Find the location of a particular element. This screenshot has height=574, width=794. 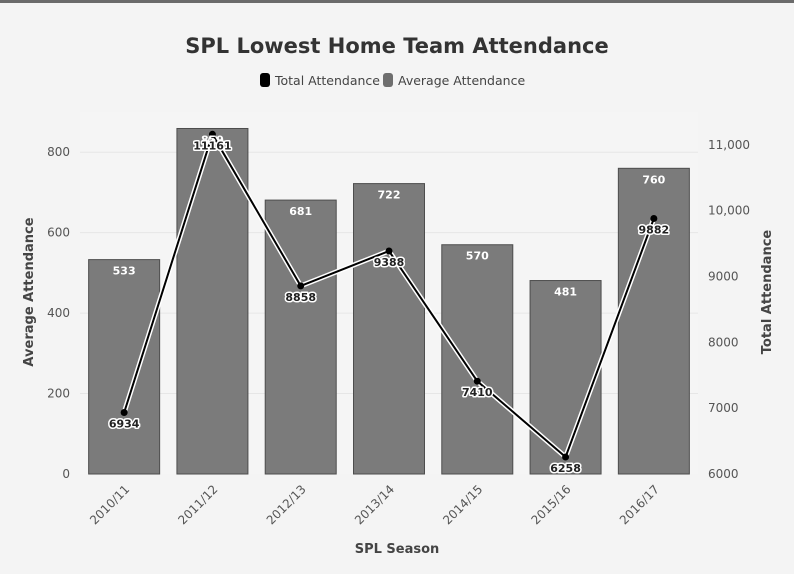

y2-tick-label: 7000 is located at coordinates (723, 408).